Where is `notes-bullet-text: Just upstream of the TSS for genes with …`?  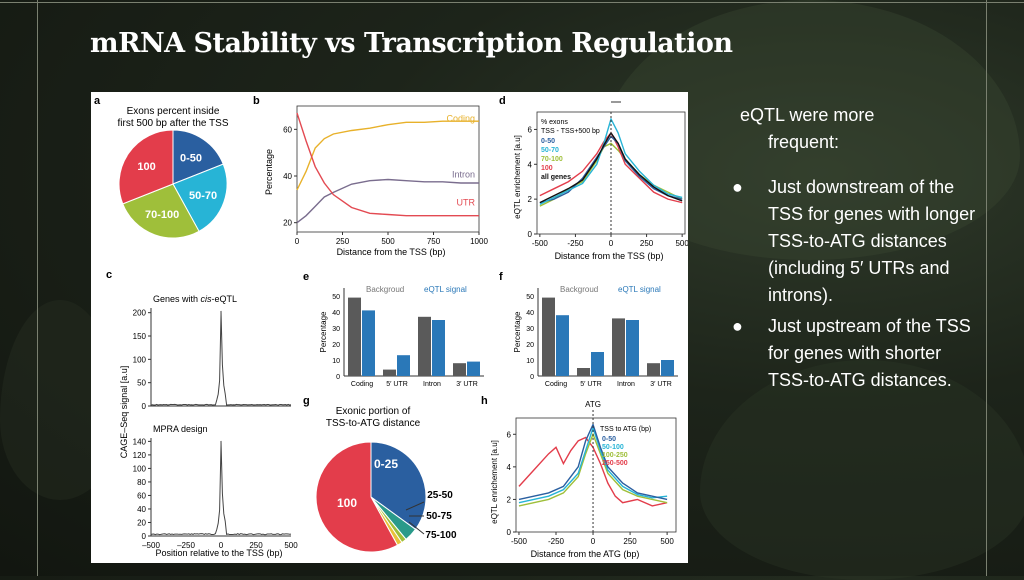 notes-bullet-text: Just upstream of the TSS for genes with … is located at coordinates (869, 353).